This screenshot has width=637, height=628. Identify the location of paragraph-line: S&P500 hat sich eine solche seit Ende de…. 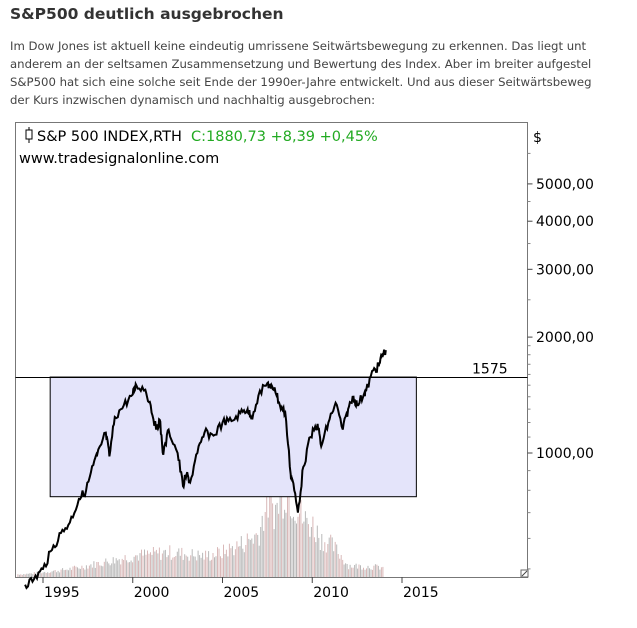
(301, 82).